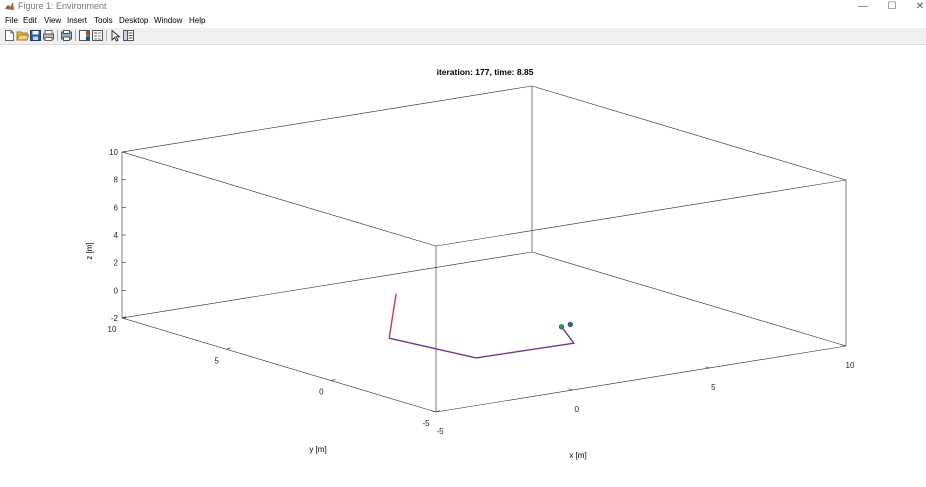 This screenshot has width=926, height=487. What do you see at coordinates (112, 329) in the screenshot?
I see `y-tick-label: 10` at bounding box center [112, 329].